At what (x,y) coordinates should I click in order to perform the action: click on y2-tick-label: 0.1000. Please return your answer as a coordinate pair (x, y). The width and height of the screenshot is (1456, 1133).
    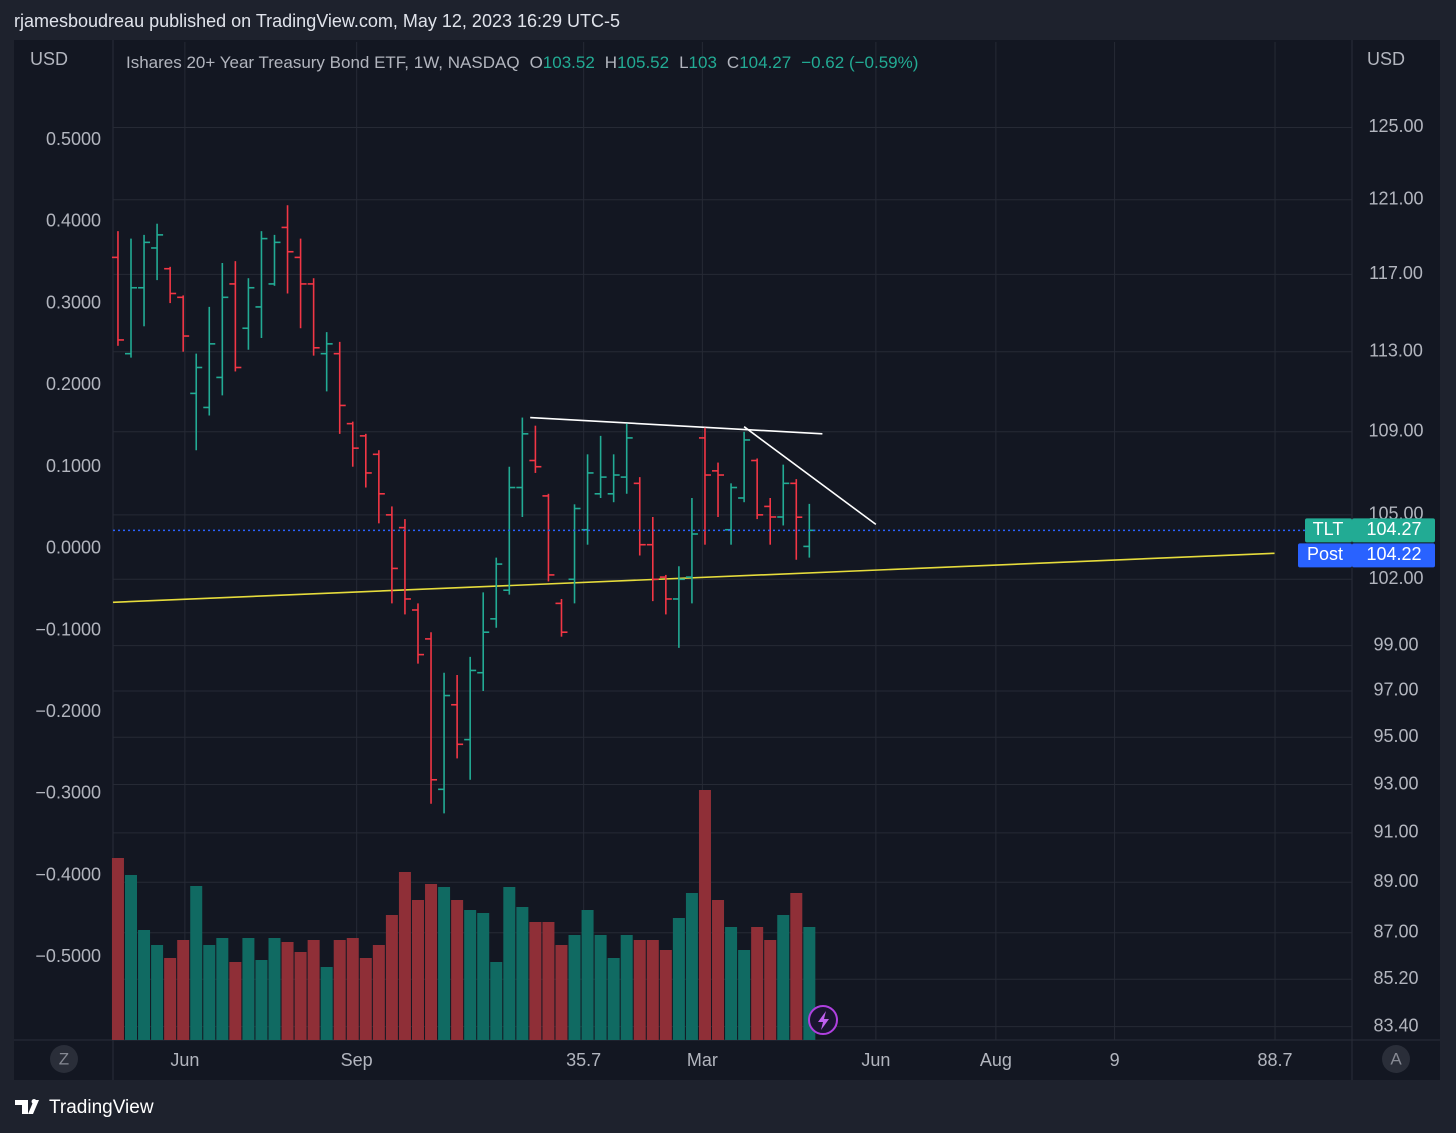
    Looking at the image, I should click on (73, 466).